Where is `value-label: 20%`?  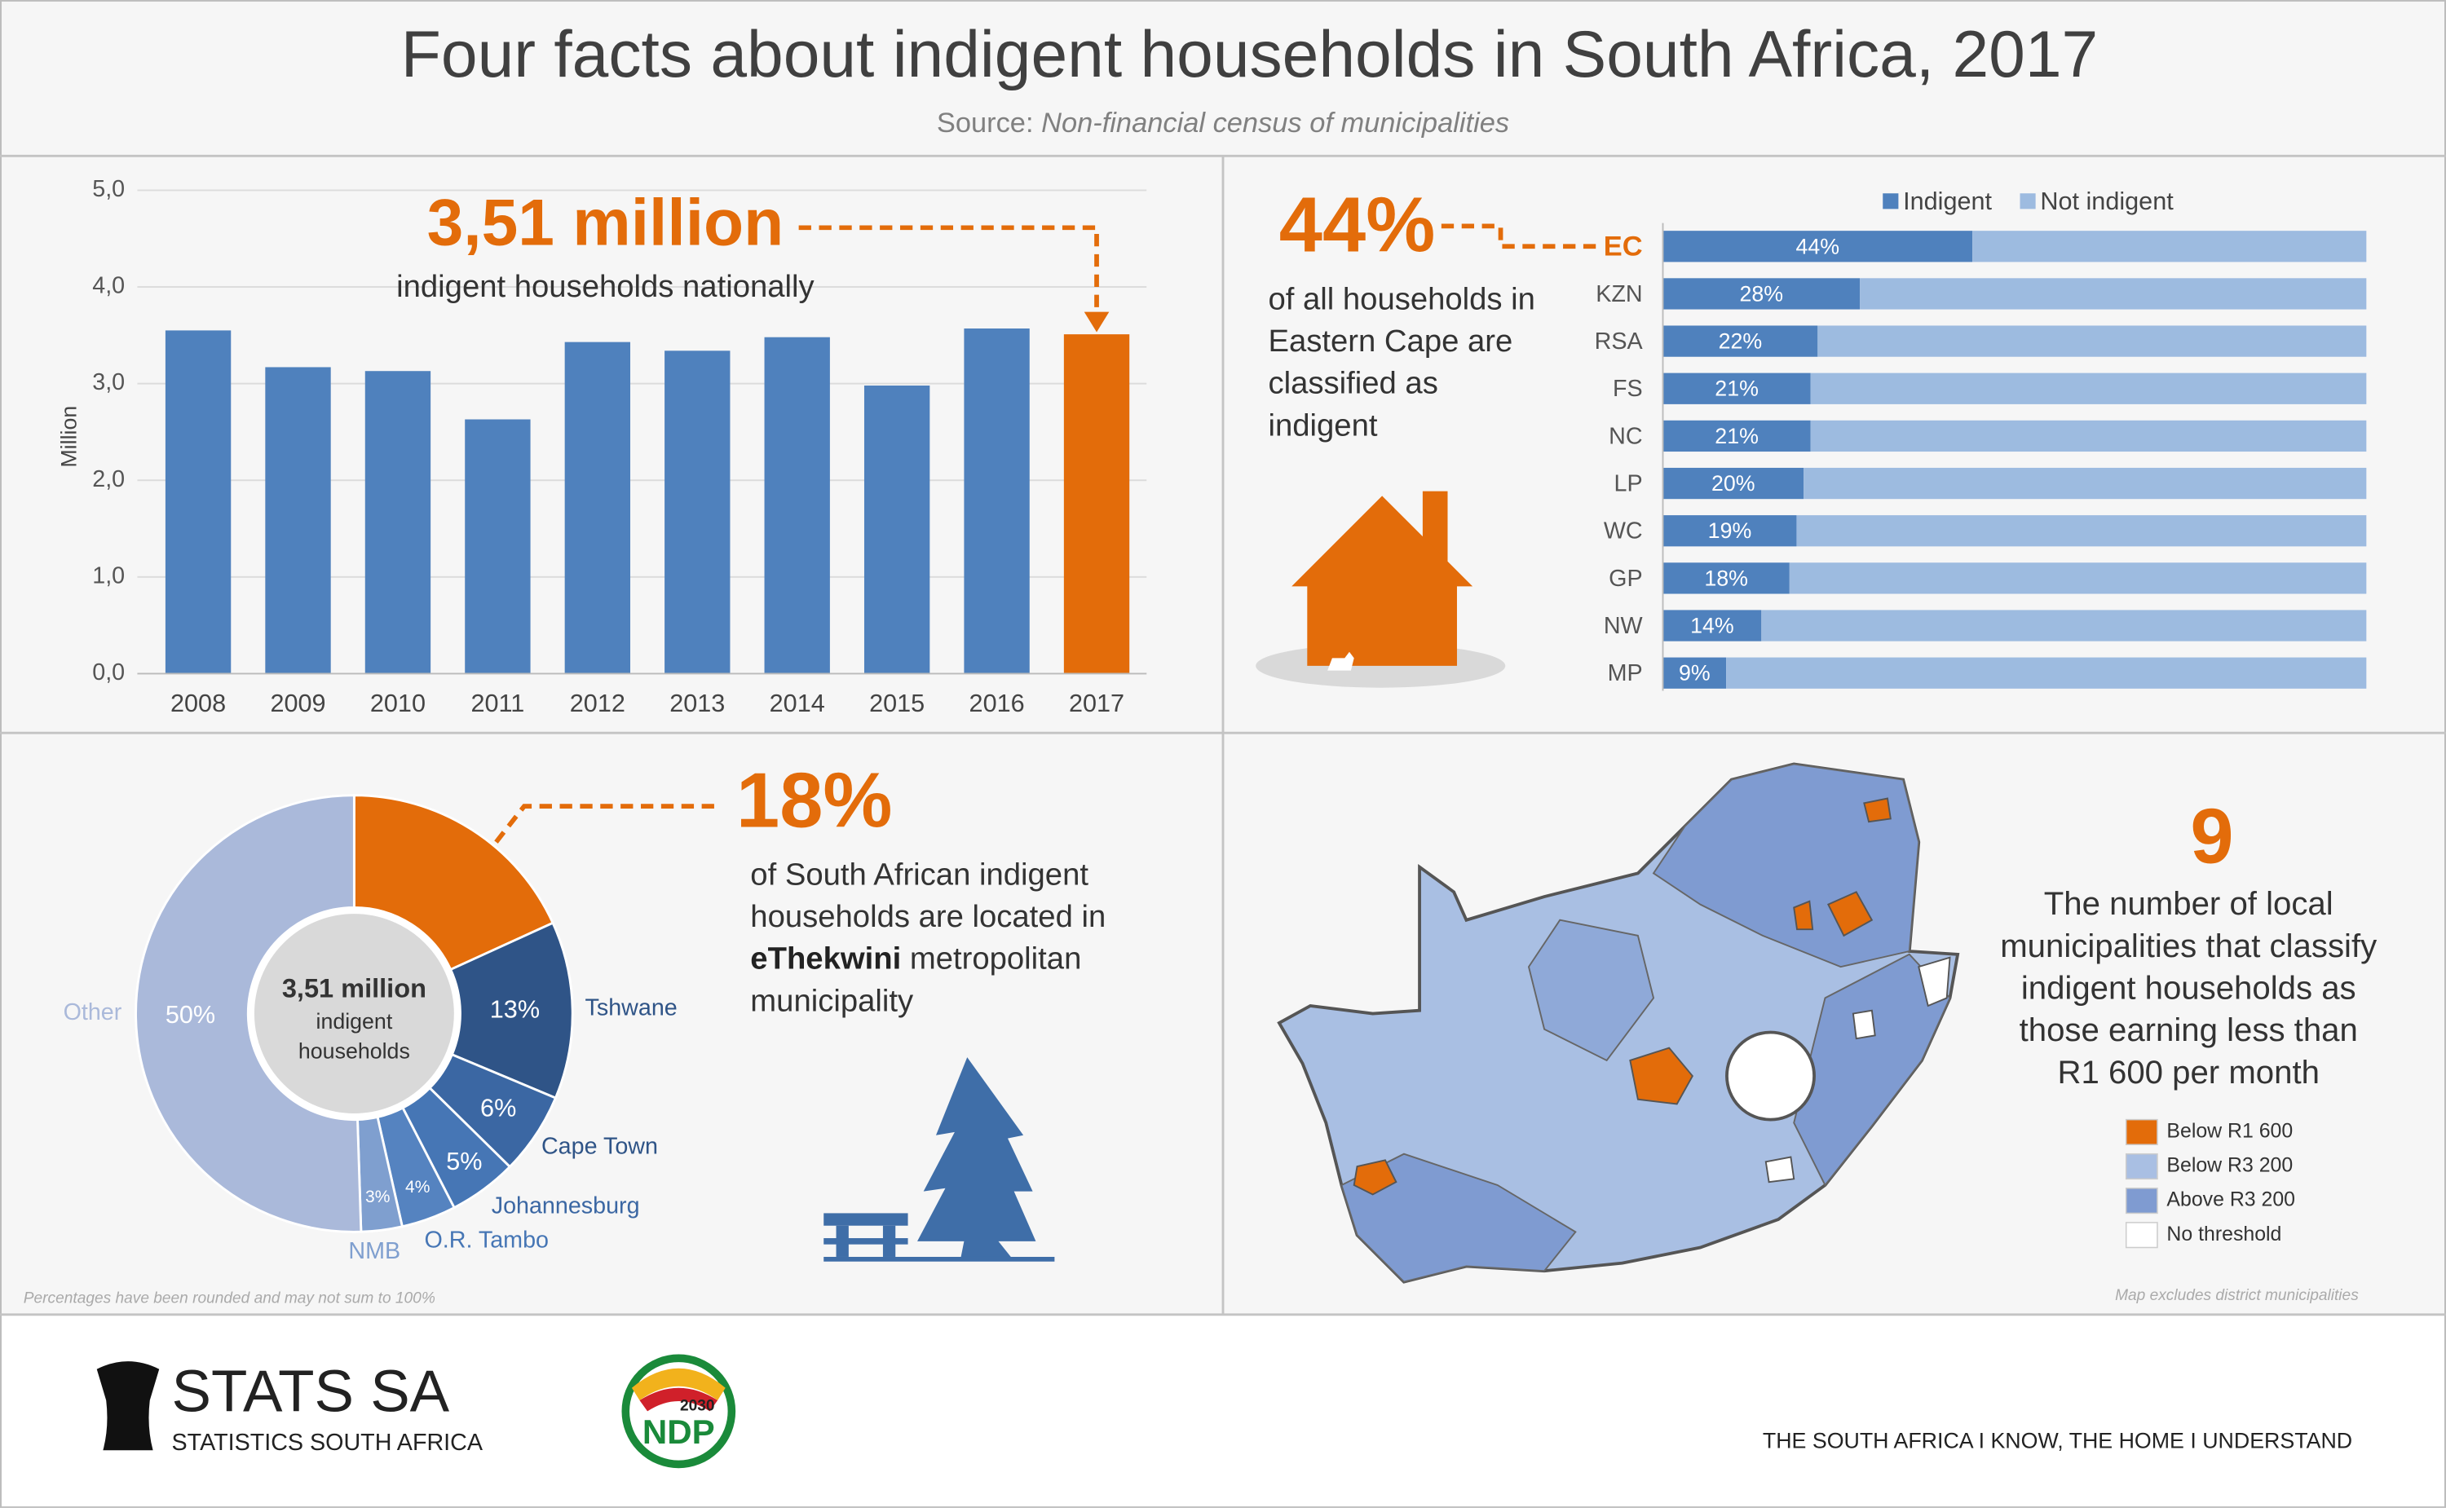 value-label: 20% is located at coordinates (1733, 483).